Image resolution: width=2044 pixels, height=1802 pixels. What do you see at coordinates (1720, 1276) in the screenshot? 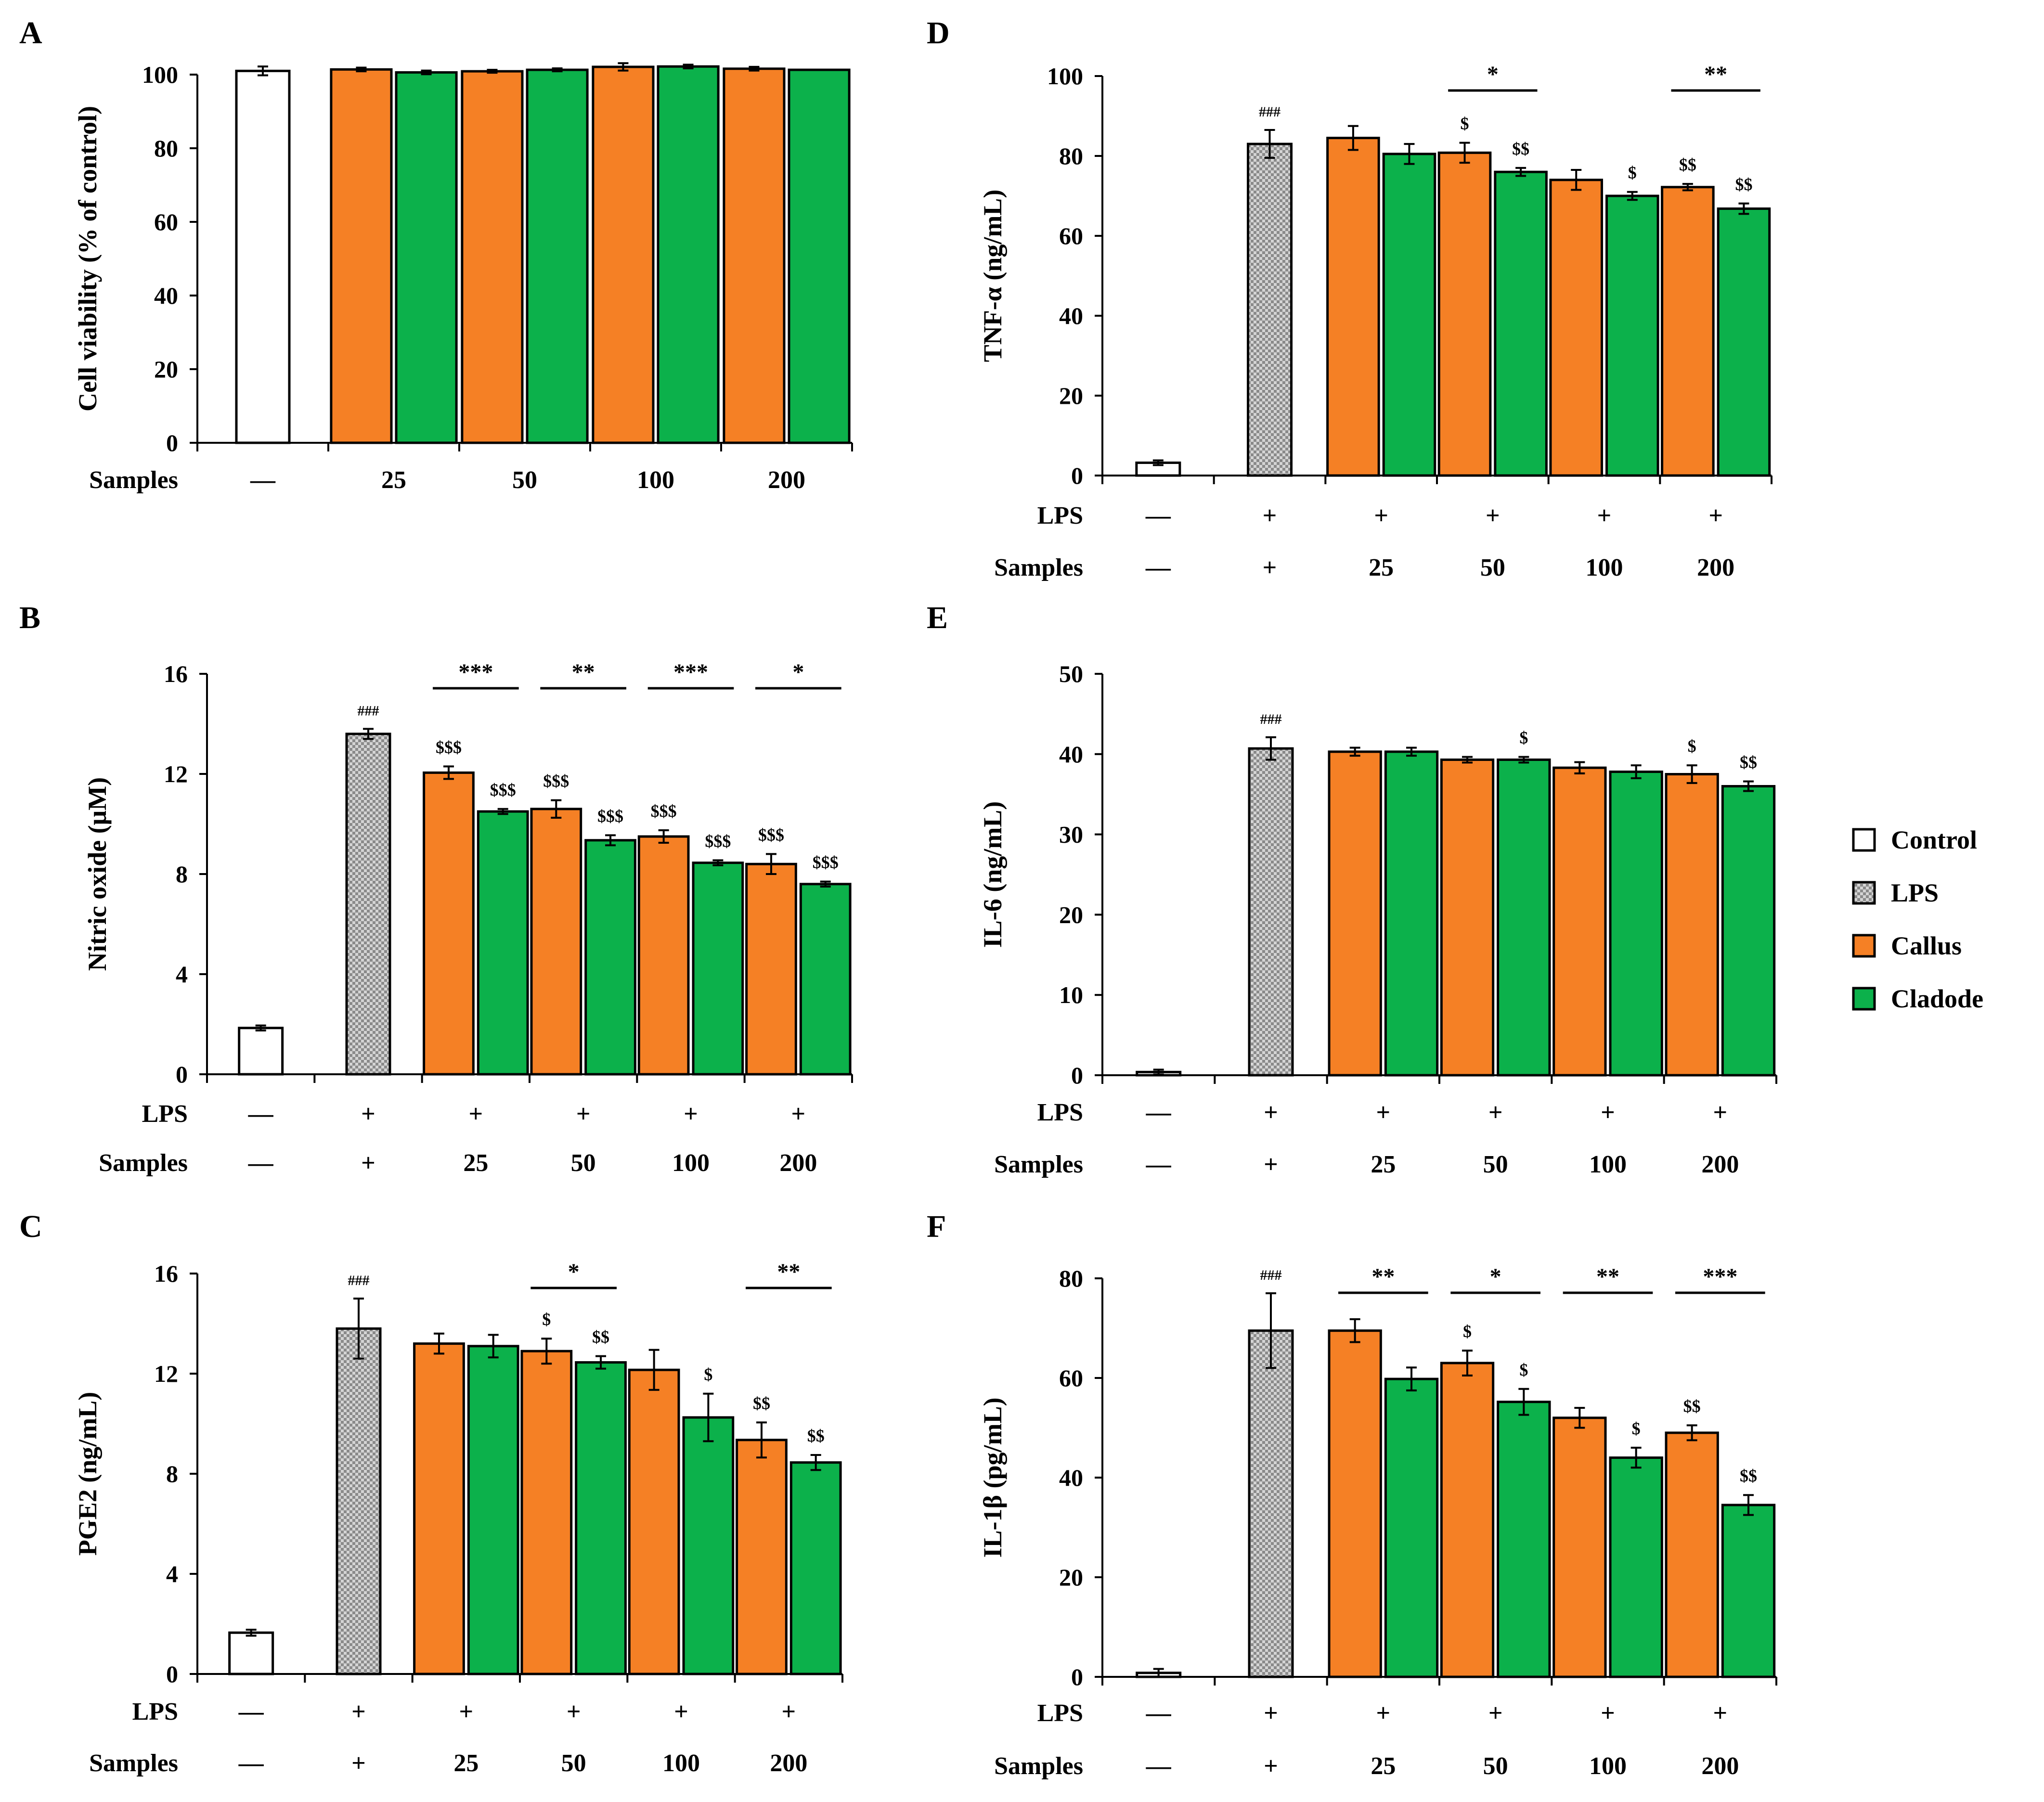
I see `significance-stars: ***` at bounding box center [1720, 1276].